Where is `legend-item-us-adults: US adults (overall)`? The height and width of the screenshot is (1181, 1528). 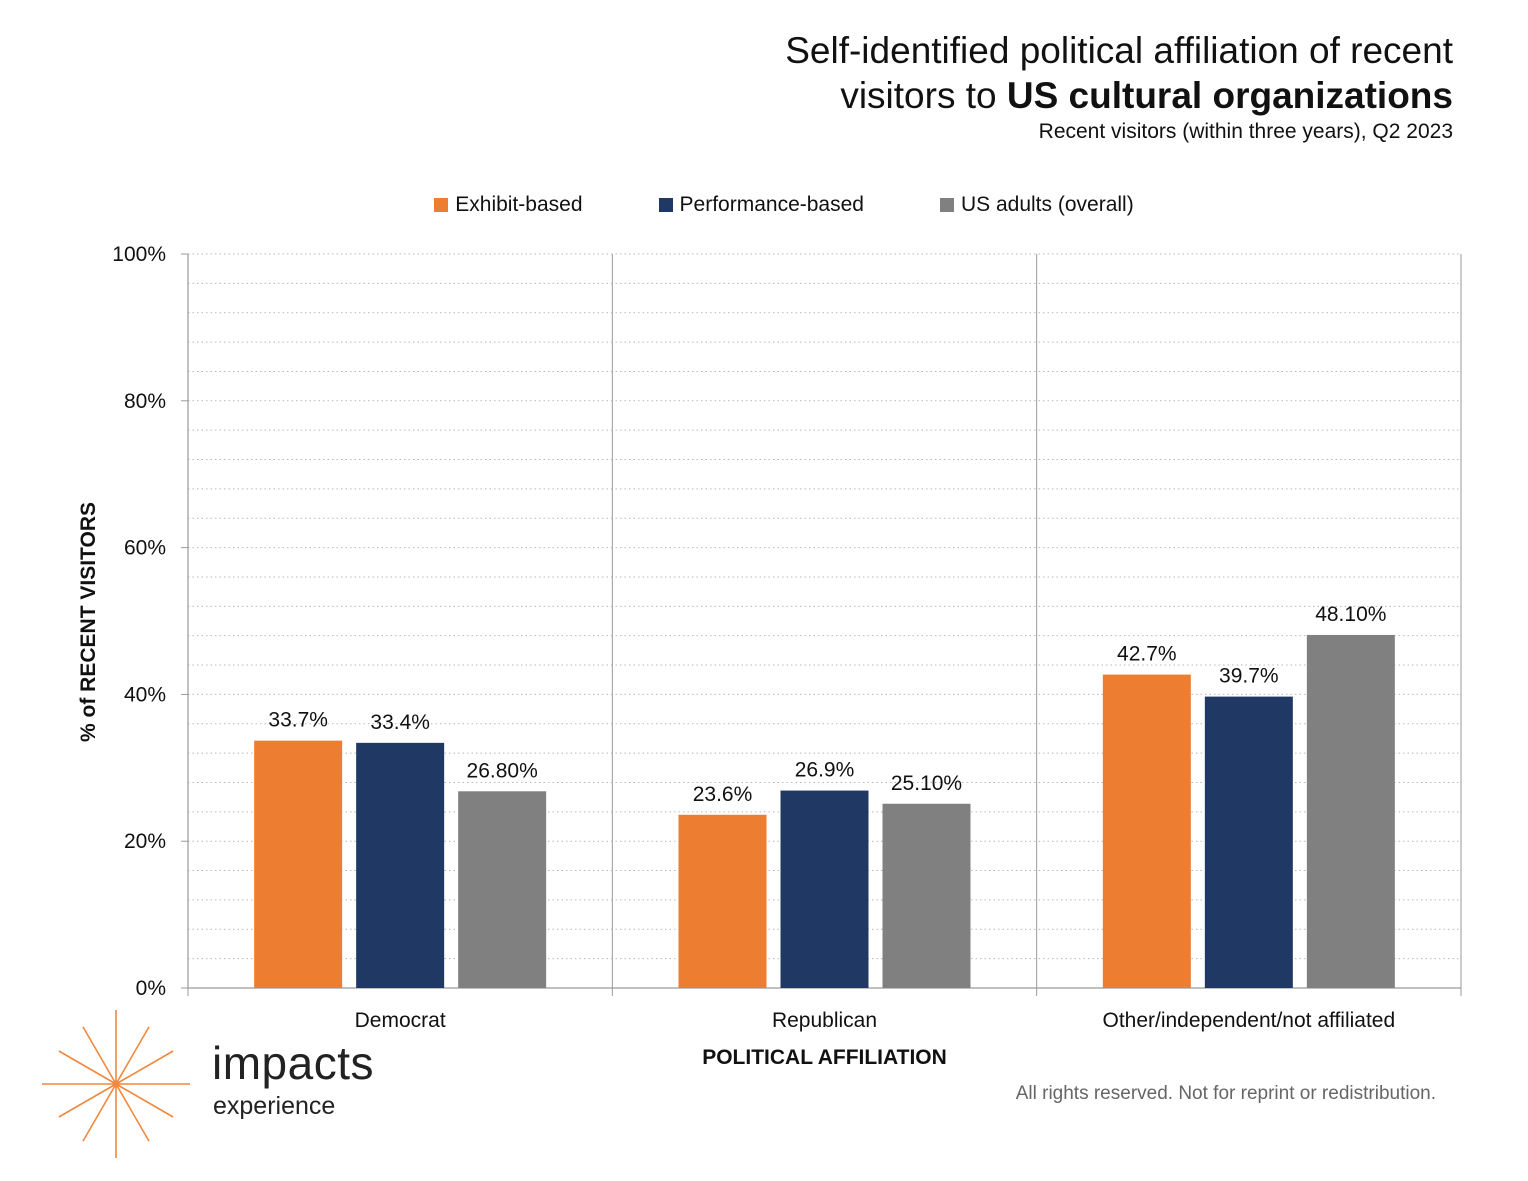
legend-item-us-adults: US adults (overall) is located at coordinates (1036, 205).